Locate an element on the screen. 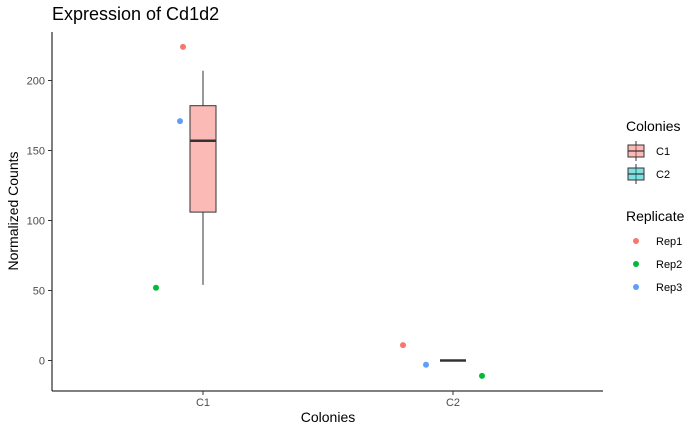 Image resolution: width=700 pixels, height=432 pixels. point-C2-Rep2 is located at coordinates (482, 375).